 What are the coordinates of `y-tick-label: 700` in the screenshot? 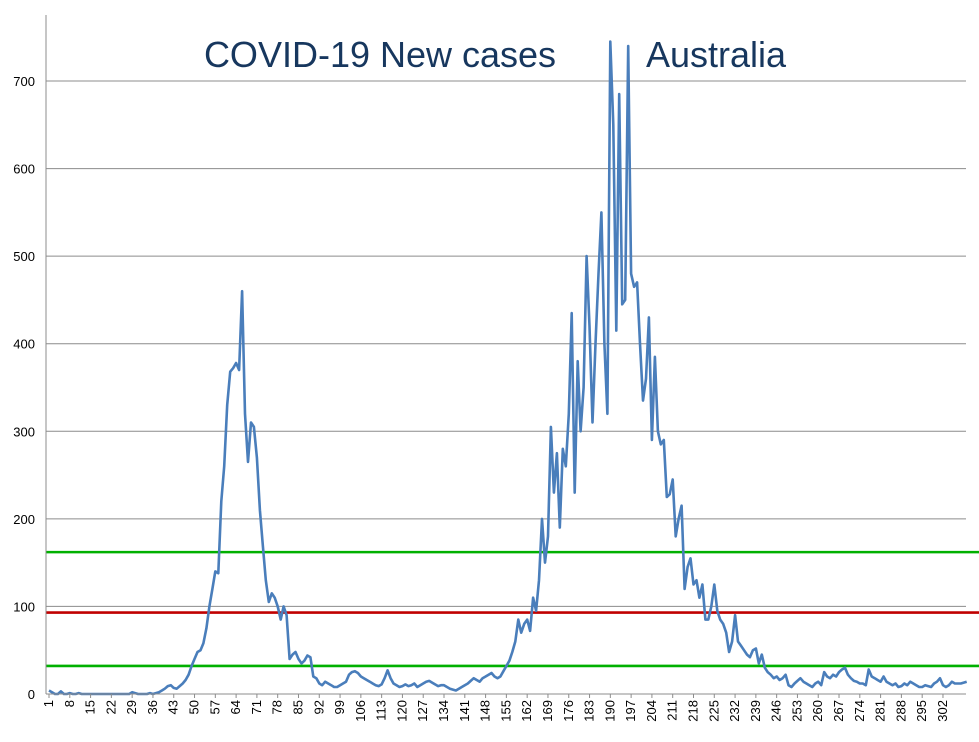 It's located at (24, 81).